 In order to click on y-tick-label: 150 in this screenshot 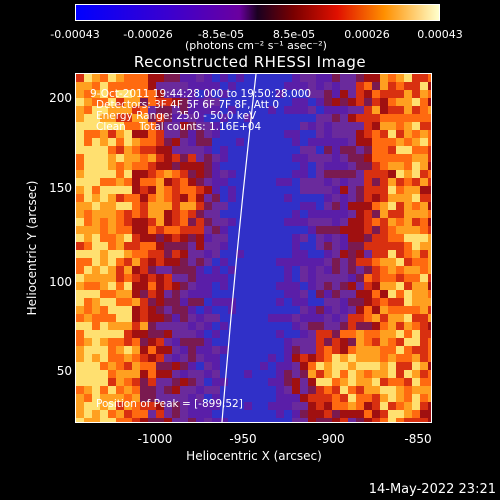, I will do `click(60, 188)`.